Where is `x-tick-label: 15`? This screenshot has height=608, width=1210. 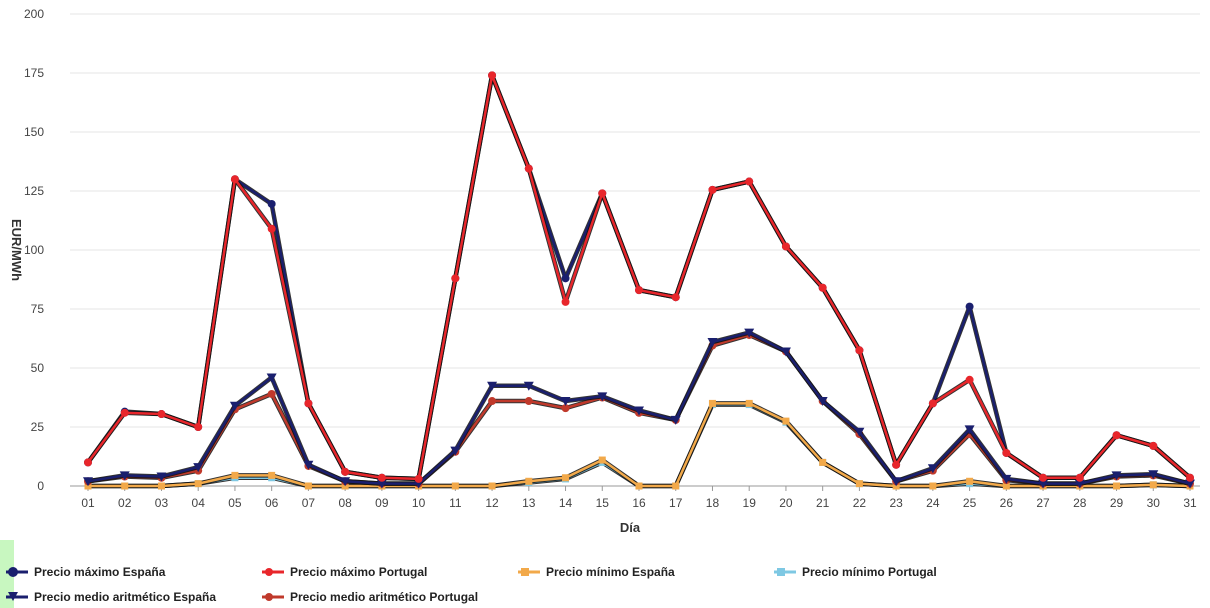
x-tick-label: 15 is located at coordinates (603, 503).